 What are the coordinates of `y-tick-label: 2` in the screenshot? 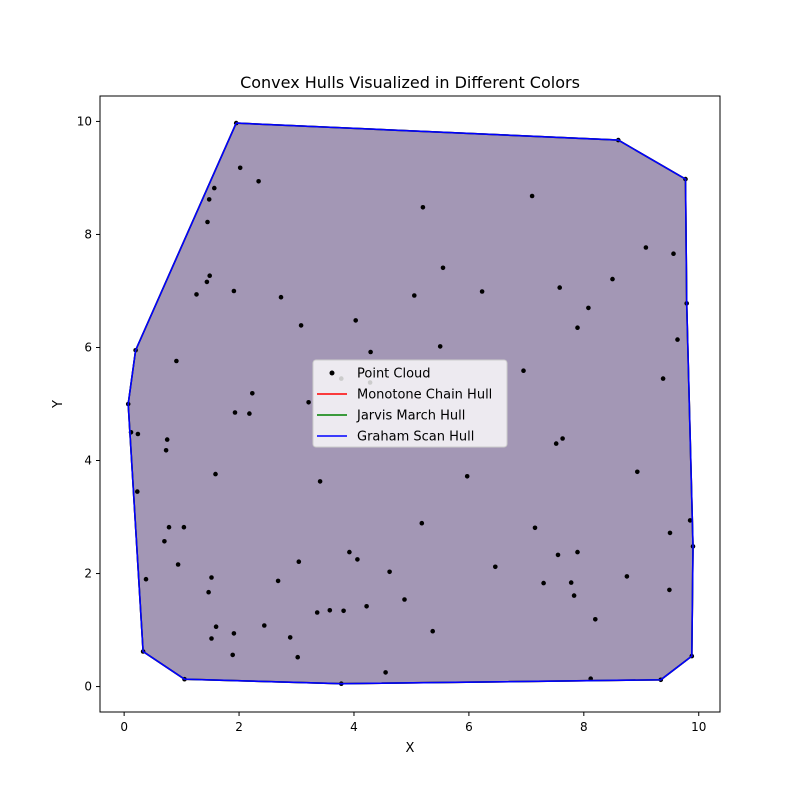 It's located at (88, 574).